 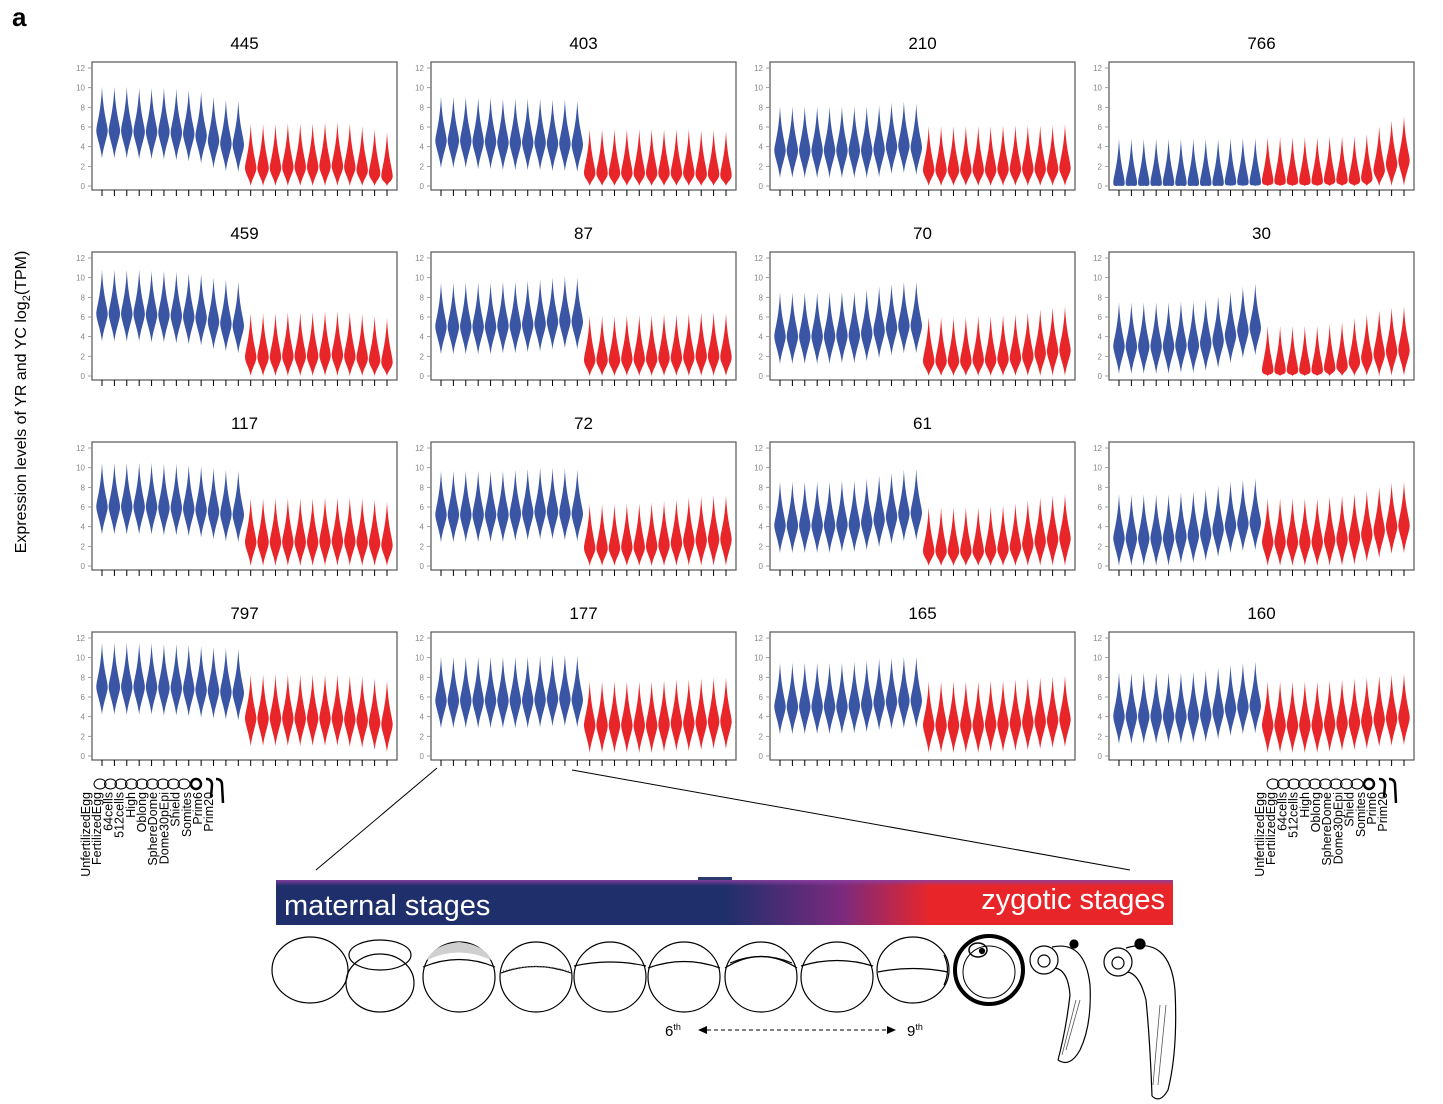 I want to click on violin-yr-SphereDome, so click(x=176, y=124).